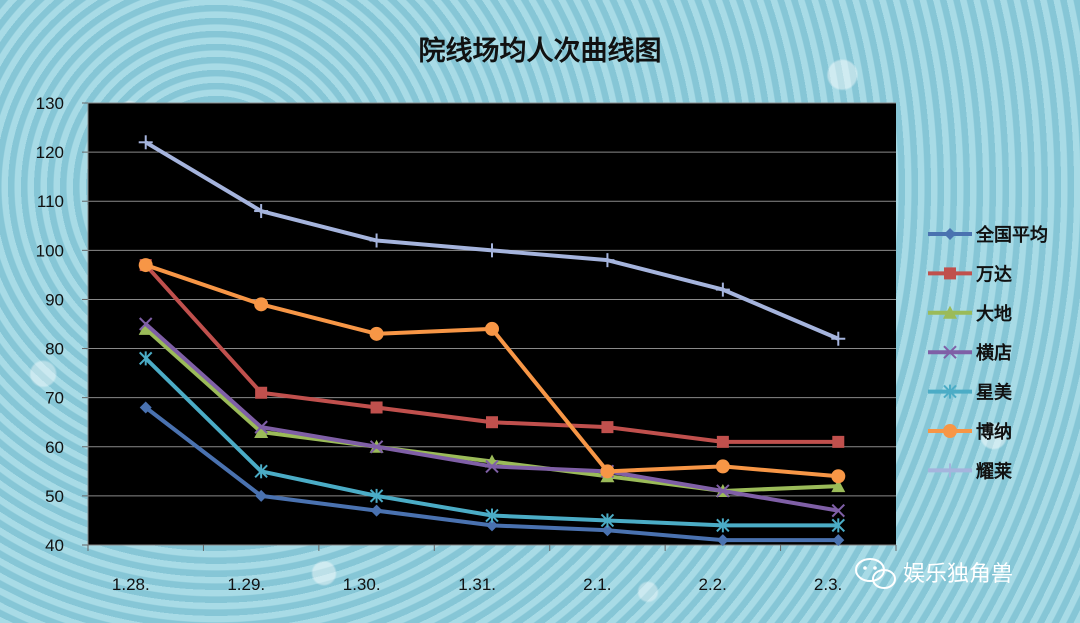 The height and width of the screenshot is (623, 1080). I want to click on legend-label: 全国平均, so click(1011, 235).